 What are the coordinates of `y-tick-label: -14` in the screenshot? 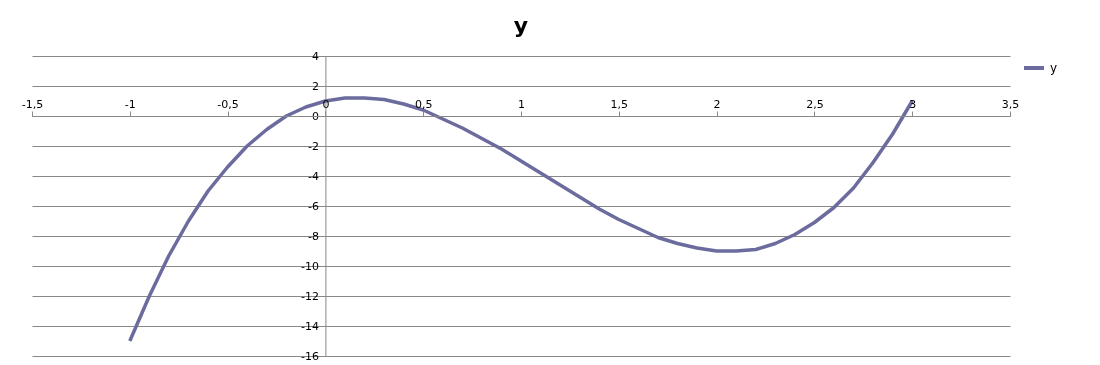 It's located at (309, 326).